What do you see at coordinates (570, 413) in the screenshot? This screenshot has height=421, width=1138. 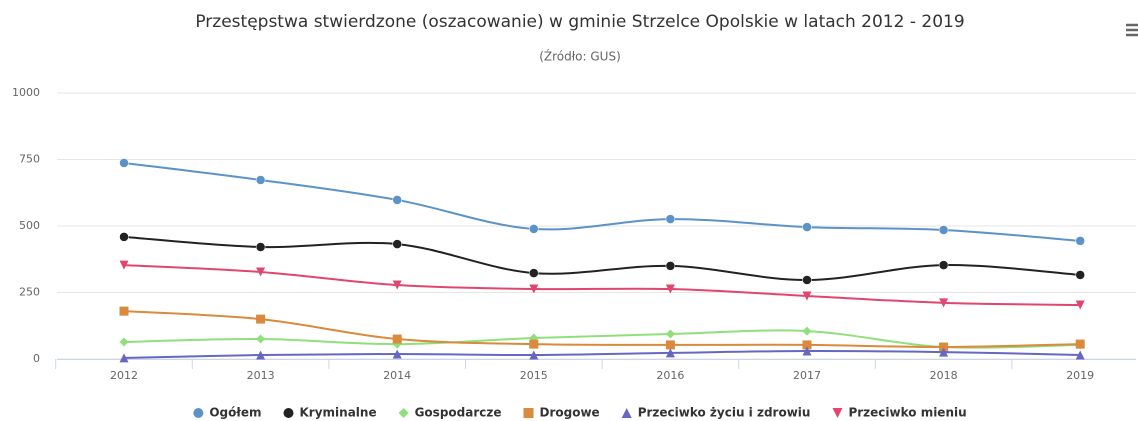 I see `legend-label: Drogowe` at bounding box center [570, 413].